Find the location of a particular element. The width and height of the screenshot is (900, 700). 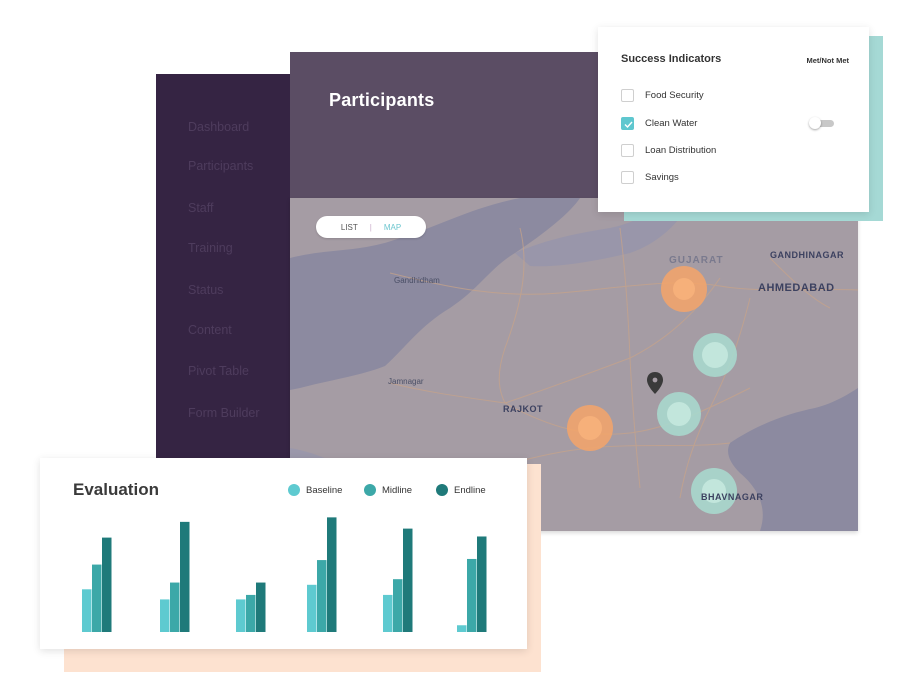

evaluation-card: Evaluation Baseline Midline Endline is located at coordinates (283, 553).